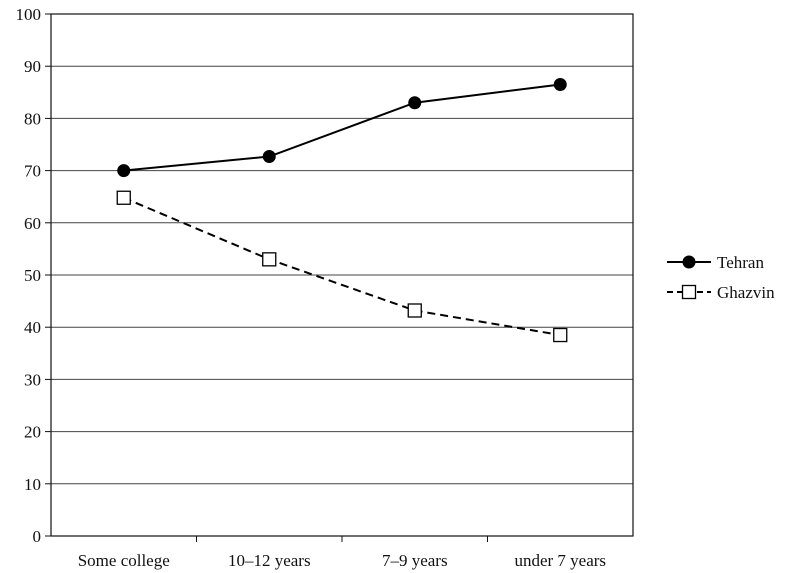 The width and height of the screenshot is (794, 573). I want to click on series-line-ghazvin, so click(342, 266).